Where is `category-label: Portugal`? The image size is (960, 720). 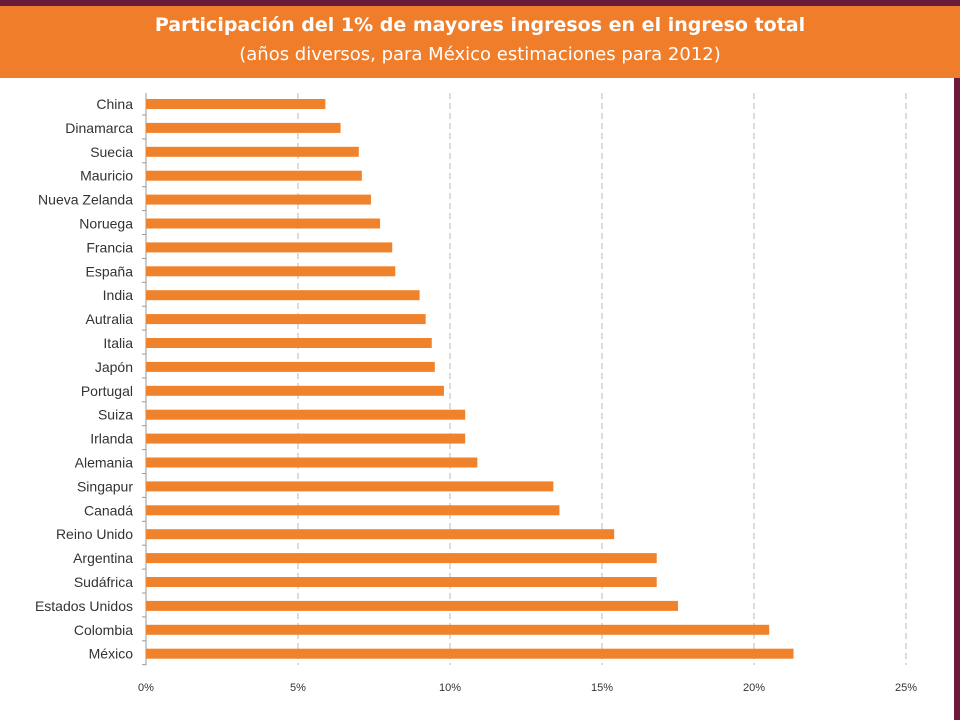 category-label: Portugal is located at coordinates (107, 391).